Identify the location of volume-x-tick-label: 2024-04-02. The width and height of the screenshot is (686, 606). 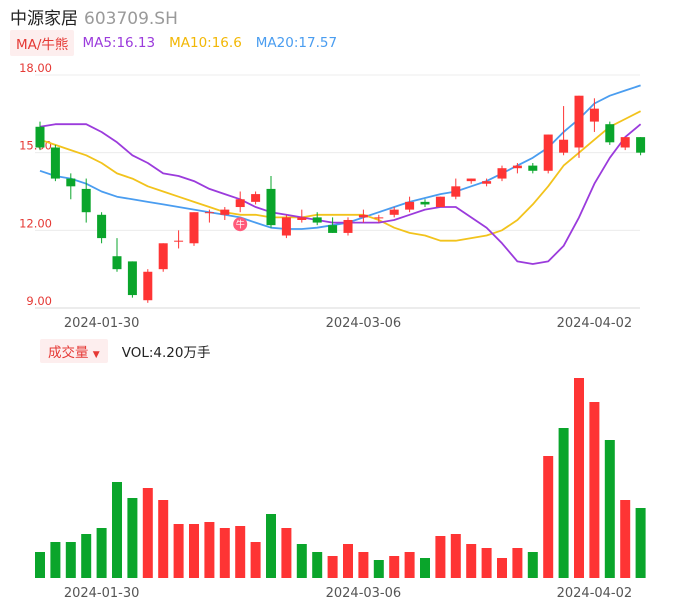
(595, 593).